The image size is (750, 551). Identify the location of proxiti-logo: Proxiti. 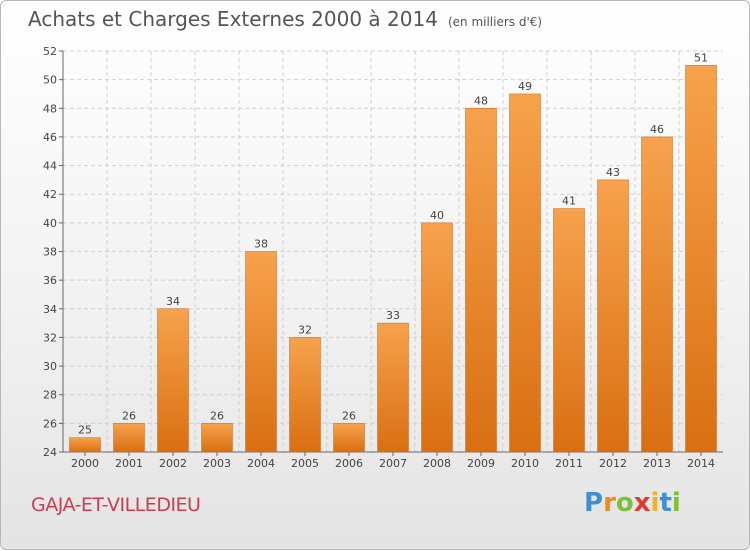
(632, 503).